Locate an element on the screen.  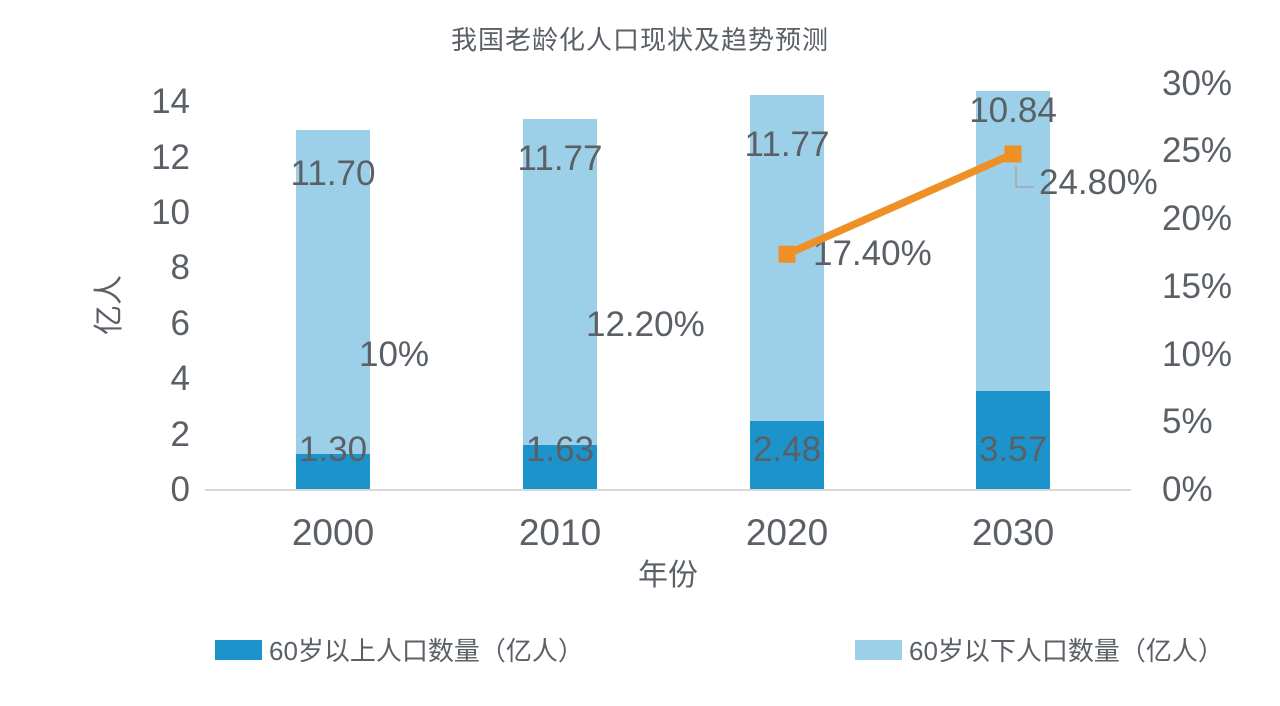
x-axis-title: 年份 is located at coordinates (668, 575).